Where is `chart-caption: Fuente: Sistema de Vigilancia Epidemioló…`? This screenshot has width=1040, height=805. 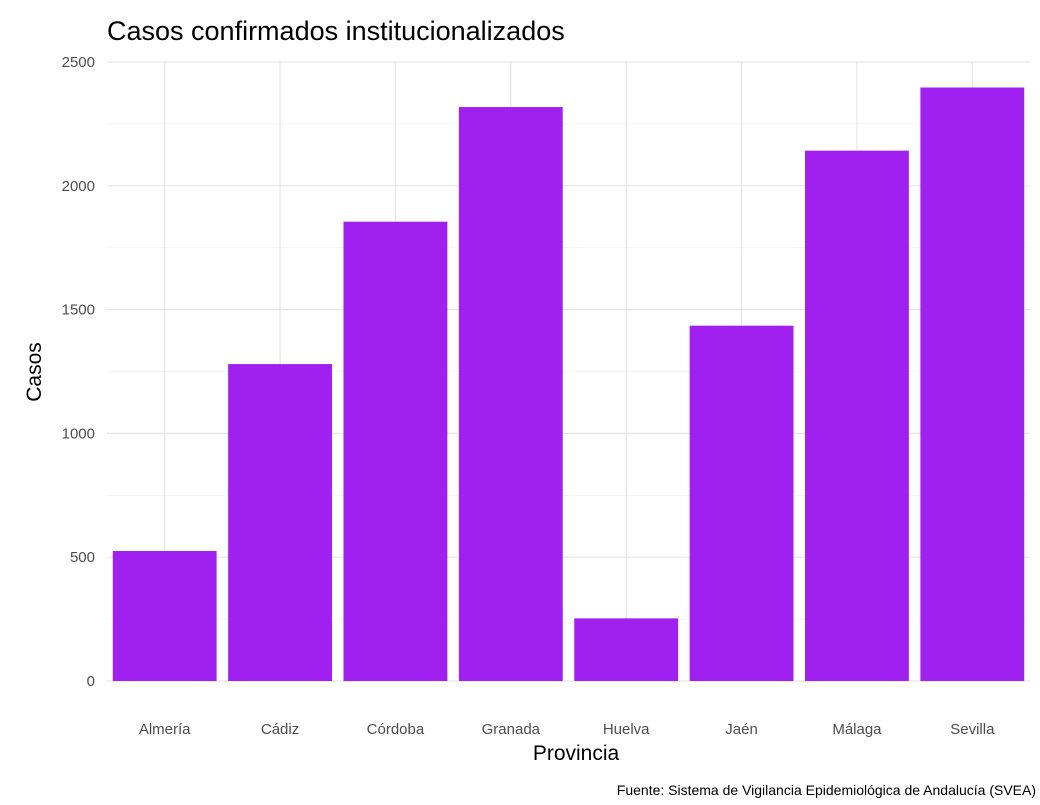
chart-caption: Fuente: Sistema de Vigilancia Epidemioló… is located at coordinates (826, 790).